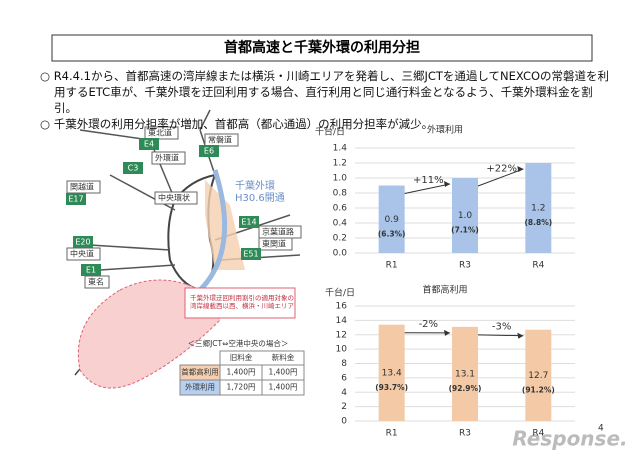 This screenshot has height=452, width=640. Describe the element at coordinates (391, 387) in the screenshot. I see `share-label: (93.7%)` at that location.